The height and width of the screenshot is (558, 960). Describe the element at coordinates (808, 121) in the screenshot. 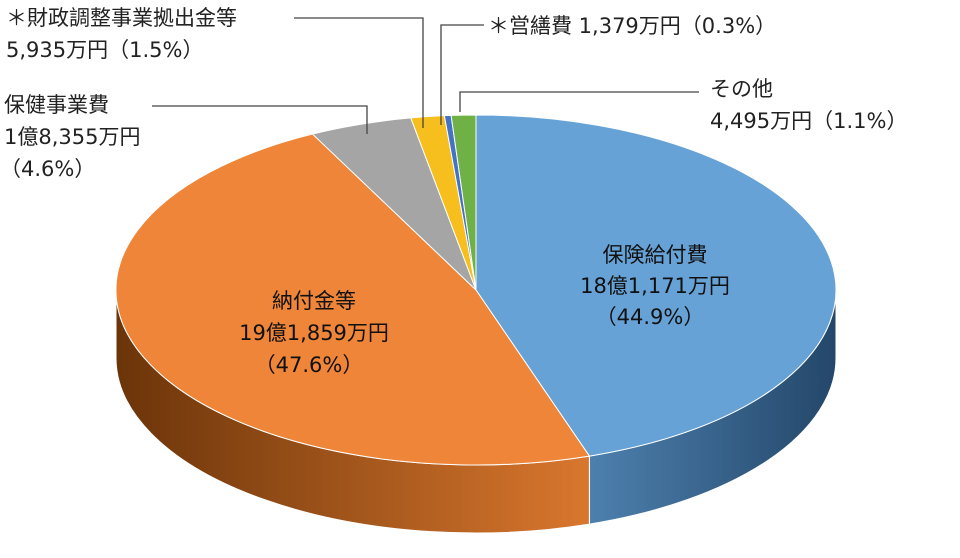

I see `label-sonota-amount: 4,495万円（1.1%）` at that location.